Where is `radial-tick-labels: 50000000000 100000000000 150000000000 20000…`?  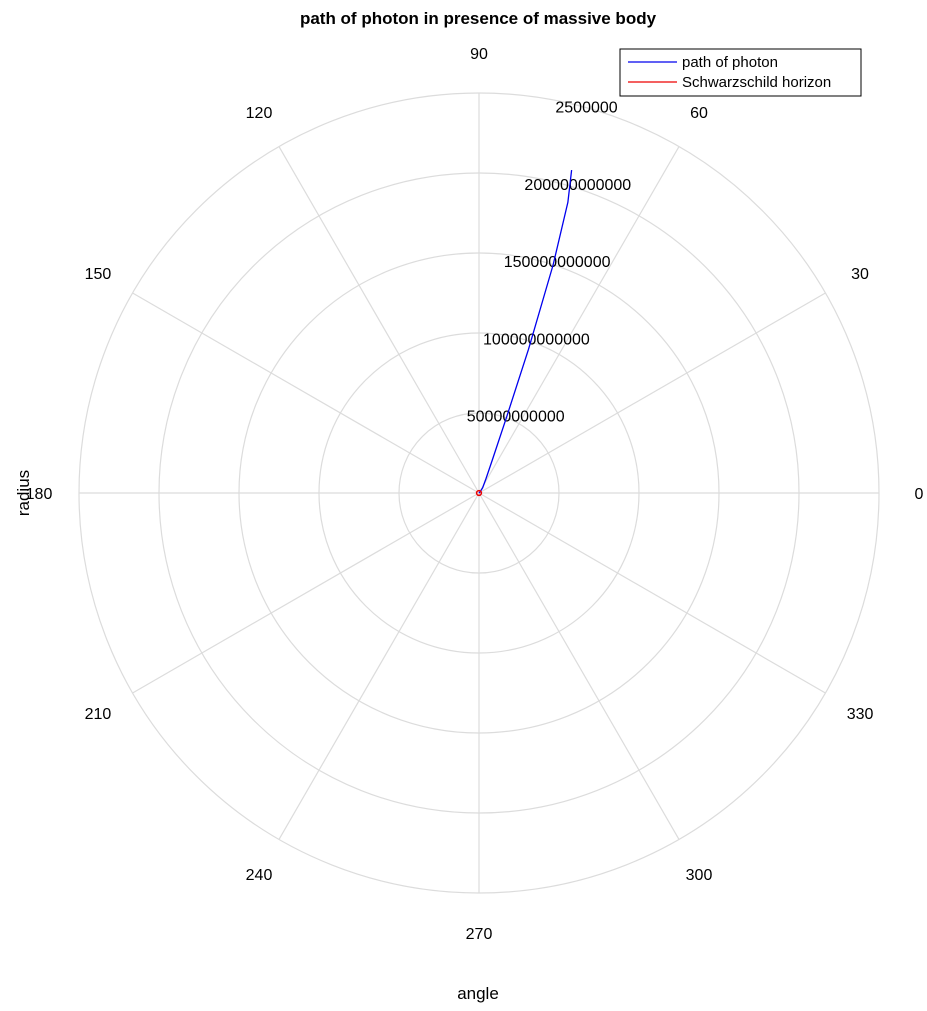 radial-tick-labels: 50000000000 100000000000 150000000000 20000… is located at coordinates (549, 263).